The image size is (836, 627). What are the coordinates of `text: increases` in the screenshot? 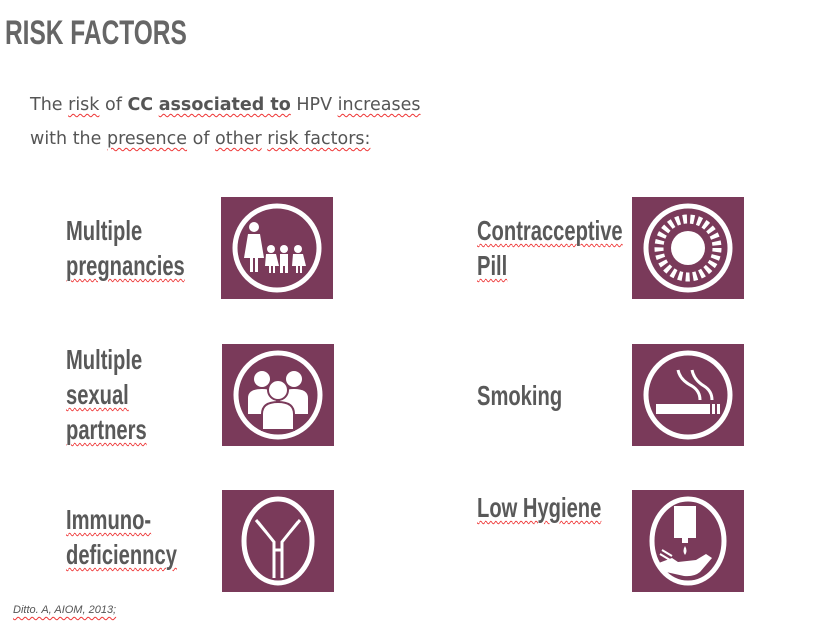 It's located at (379, 105).